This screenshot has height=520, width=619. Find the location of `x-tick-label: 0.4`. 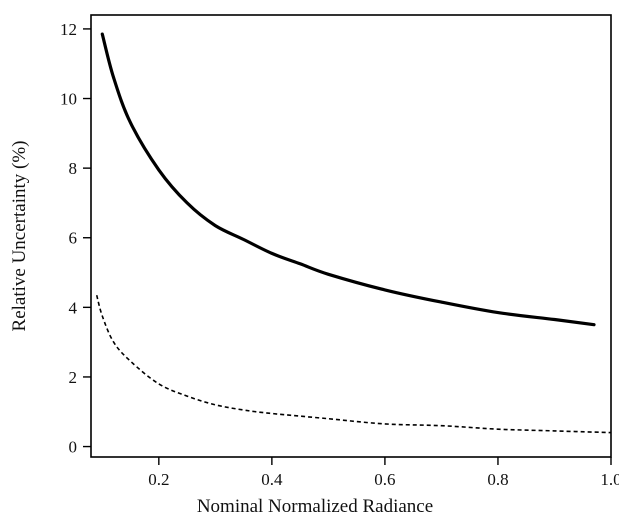

x-tick-label: 0.4 is located at coordinates (272, 479).